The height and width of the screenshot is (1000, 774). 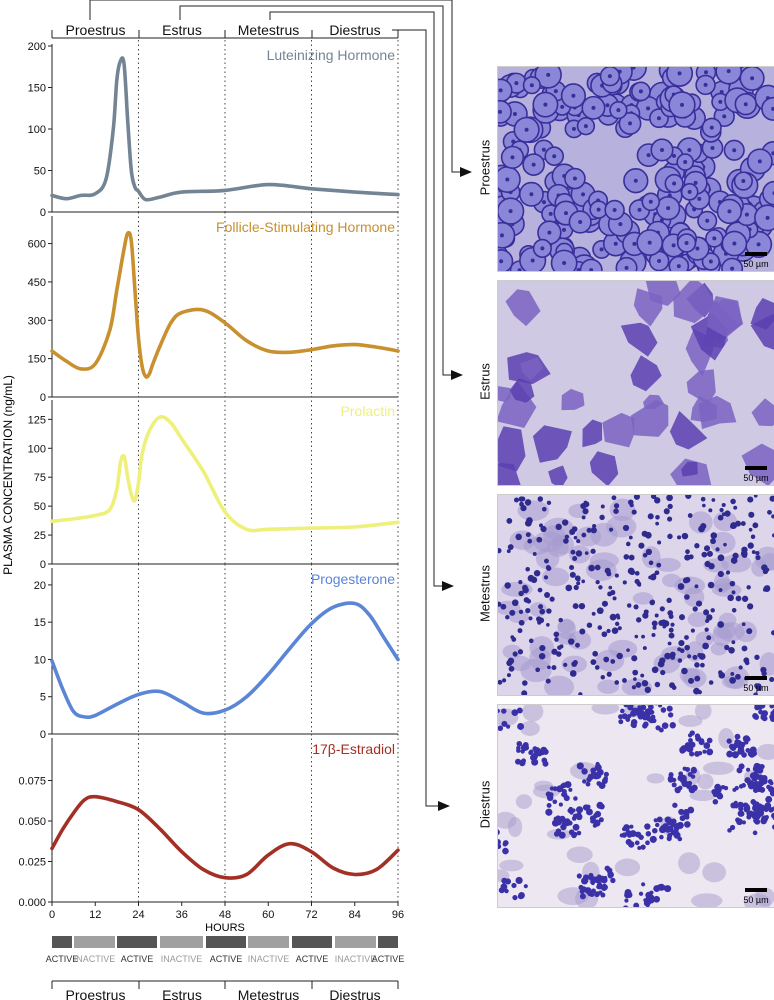 I want to click on y-tick-label: 0.075, so click(x=32, y=782).